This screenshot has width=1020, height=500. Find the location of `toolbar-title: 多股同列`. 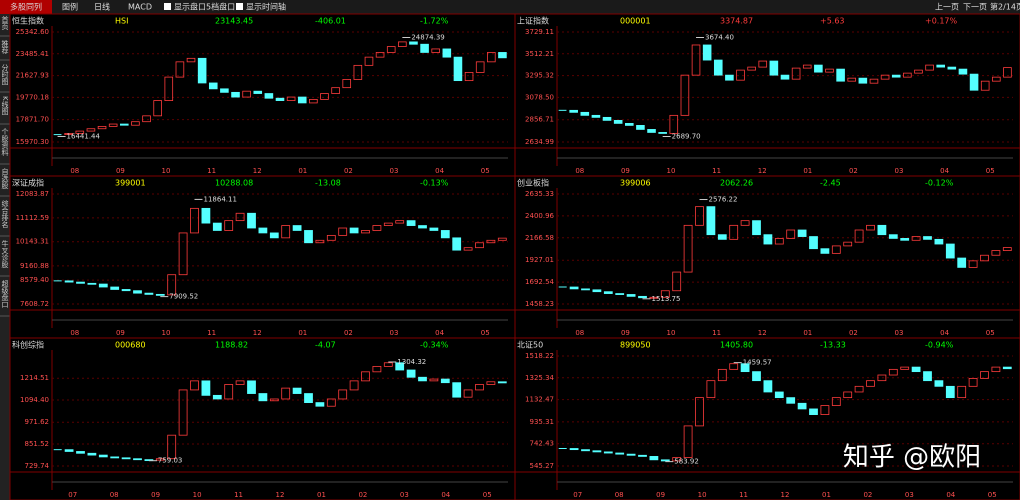

toolbar-title: 多股同列 is located at coordinates (26, 7).